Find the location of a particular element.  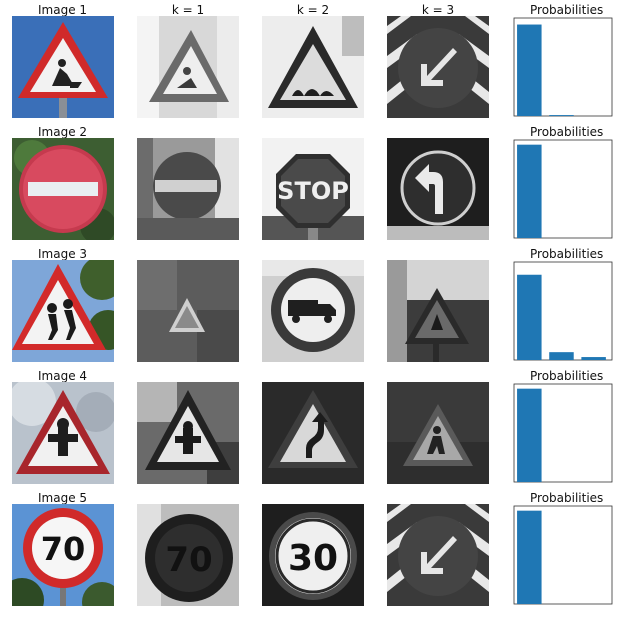

speed-30-text: 30 is located at coordinates (313, 558).